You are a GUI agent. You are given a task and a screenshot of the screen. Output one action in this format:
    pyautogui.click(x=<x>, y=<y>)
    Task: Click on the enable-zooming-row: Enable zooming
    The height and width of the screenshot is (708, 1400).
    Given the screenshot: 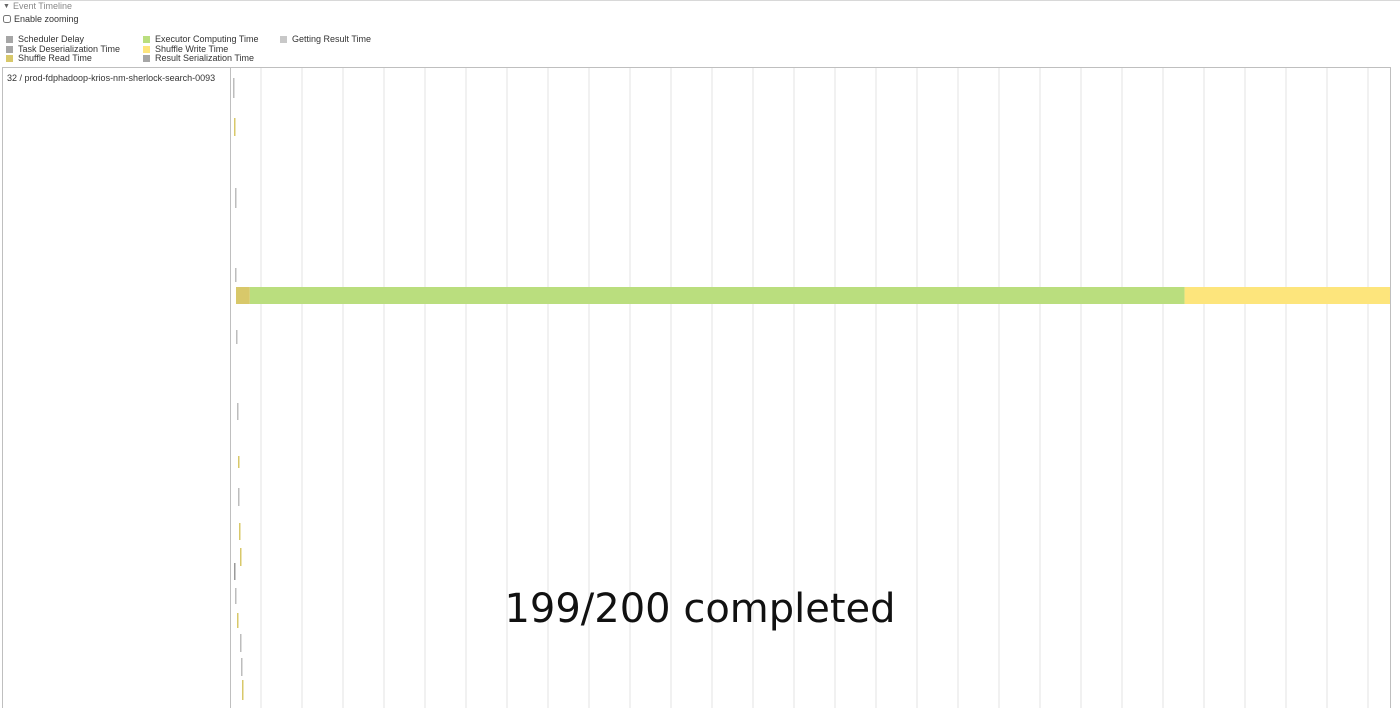 What is the action you would take?
    pyautogui.click(x=41, y=19)
    